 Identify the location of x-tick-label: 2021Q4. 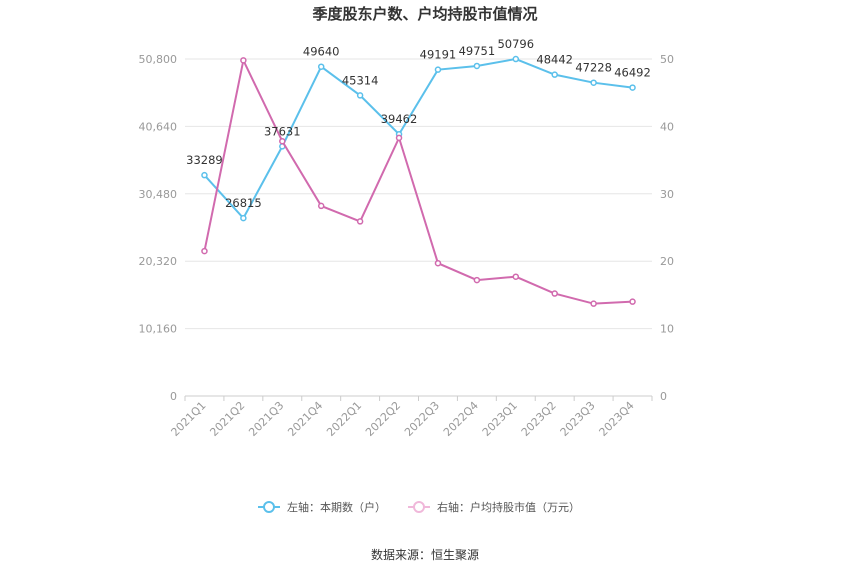
(305, 419).